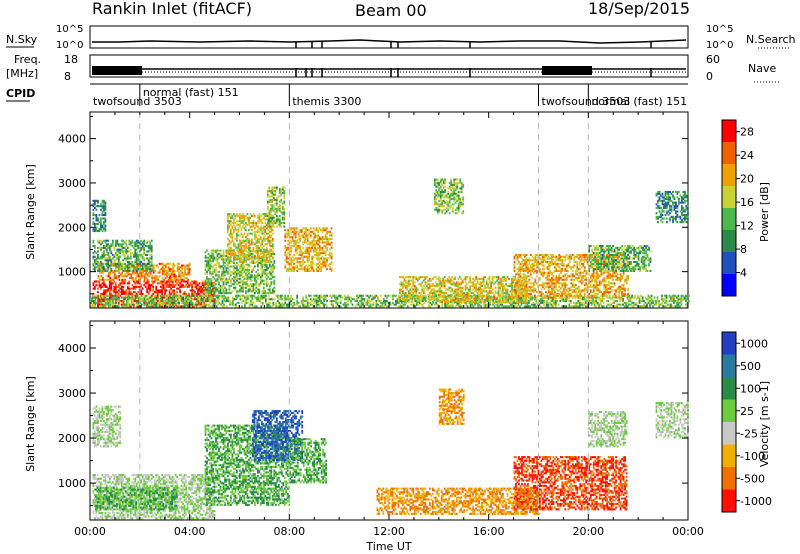 This screenshot has width=800, height=554. Describe the element at coordinates (71, 59) in the screenshot. I see `freq-tick-top: 18` at that location.